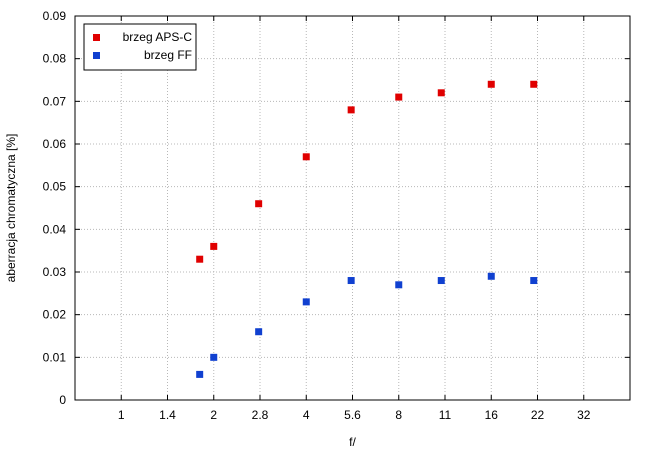  Describe the element at coordinates (584, 415) in the screenshot. I see `x-tick-label: 32` at that location.